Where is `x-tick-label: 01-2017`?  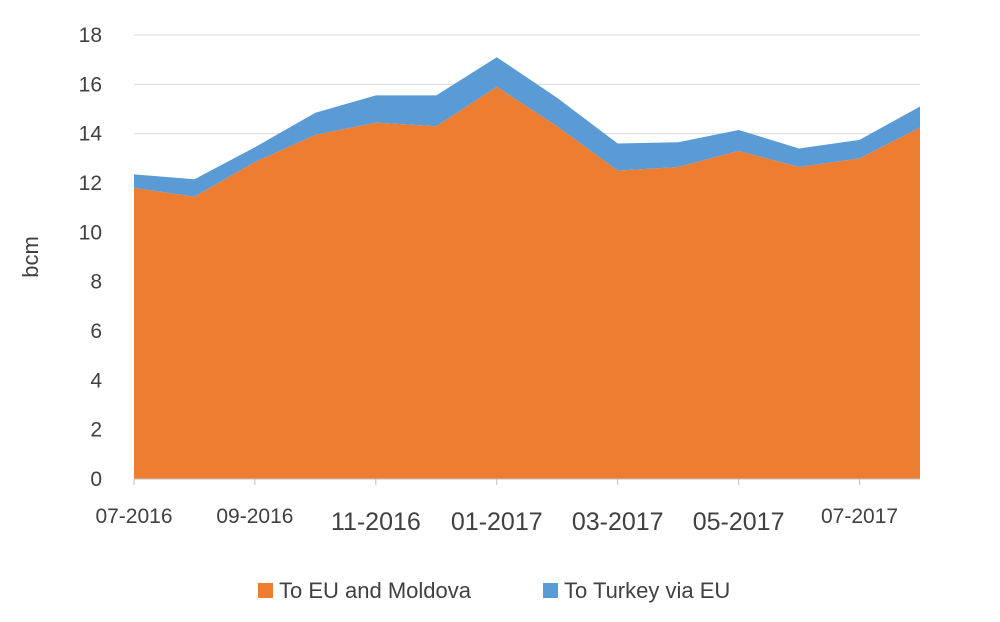 x-tick-label: 01-2017 is located at coordinates (497, 522).